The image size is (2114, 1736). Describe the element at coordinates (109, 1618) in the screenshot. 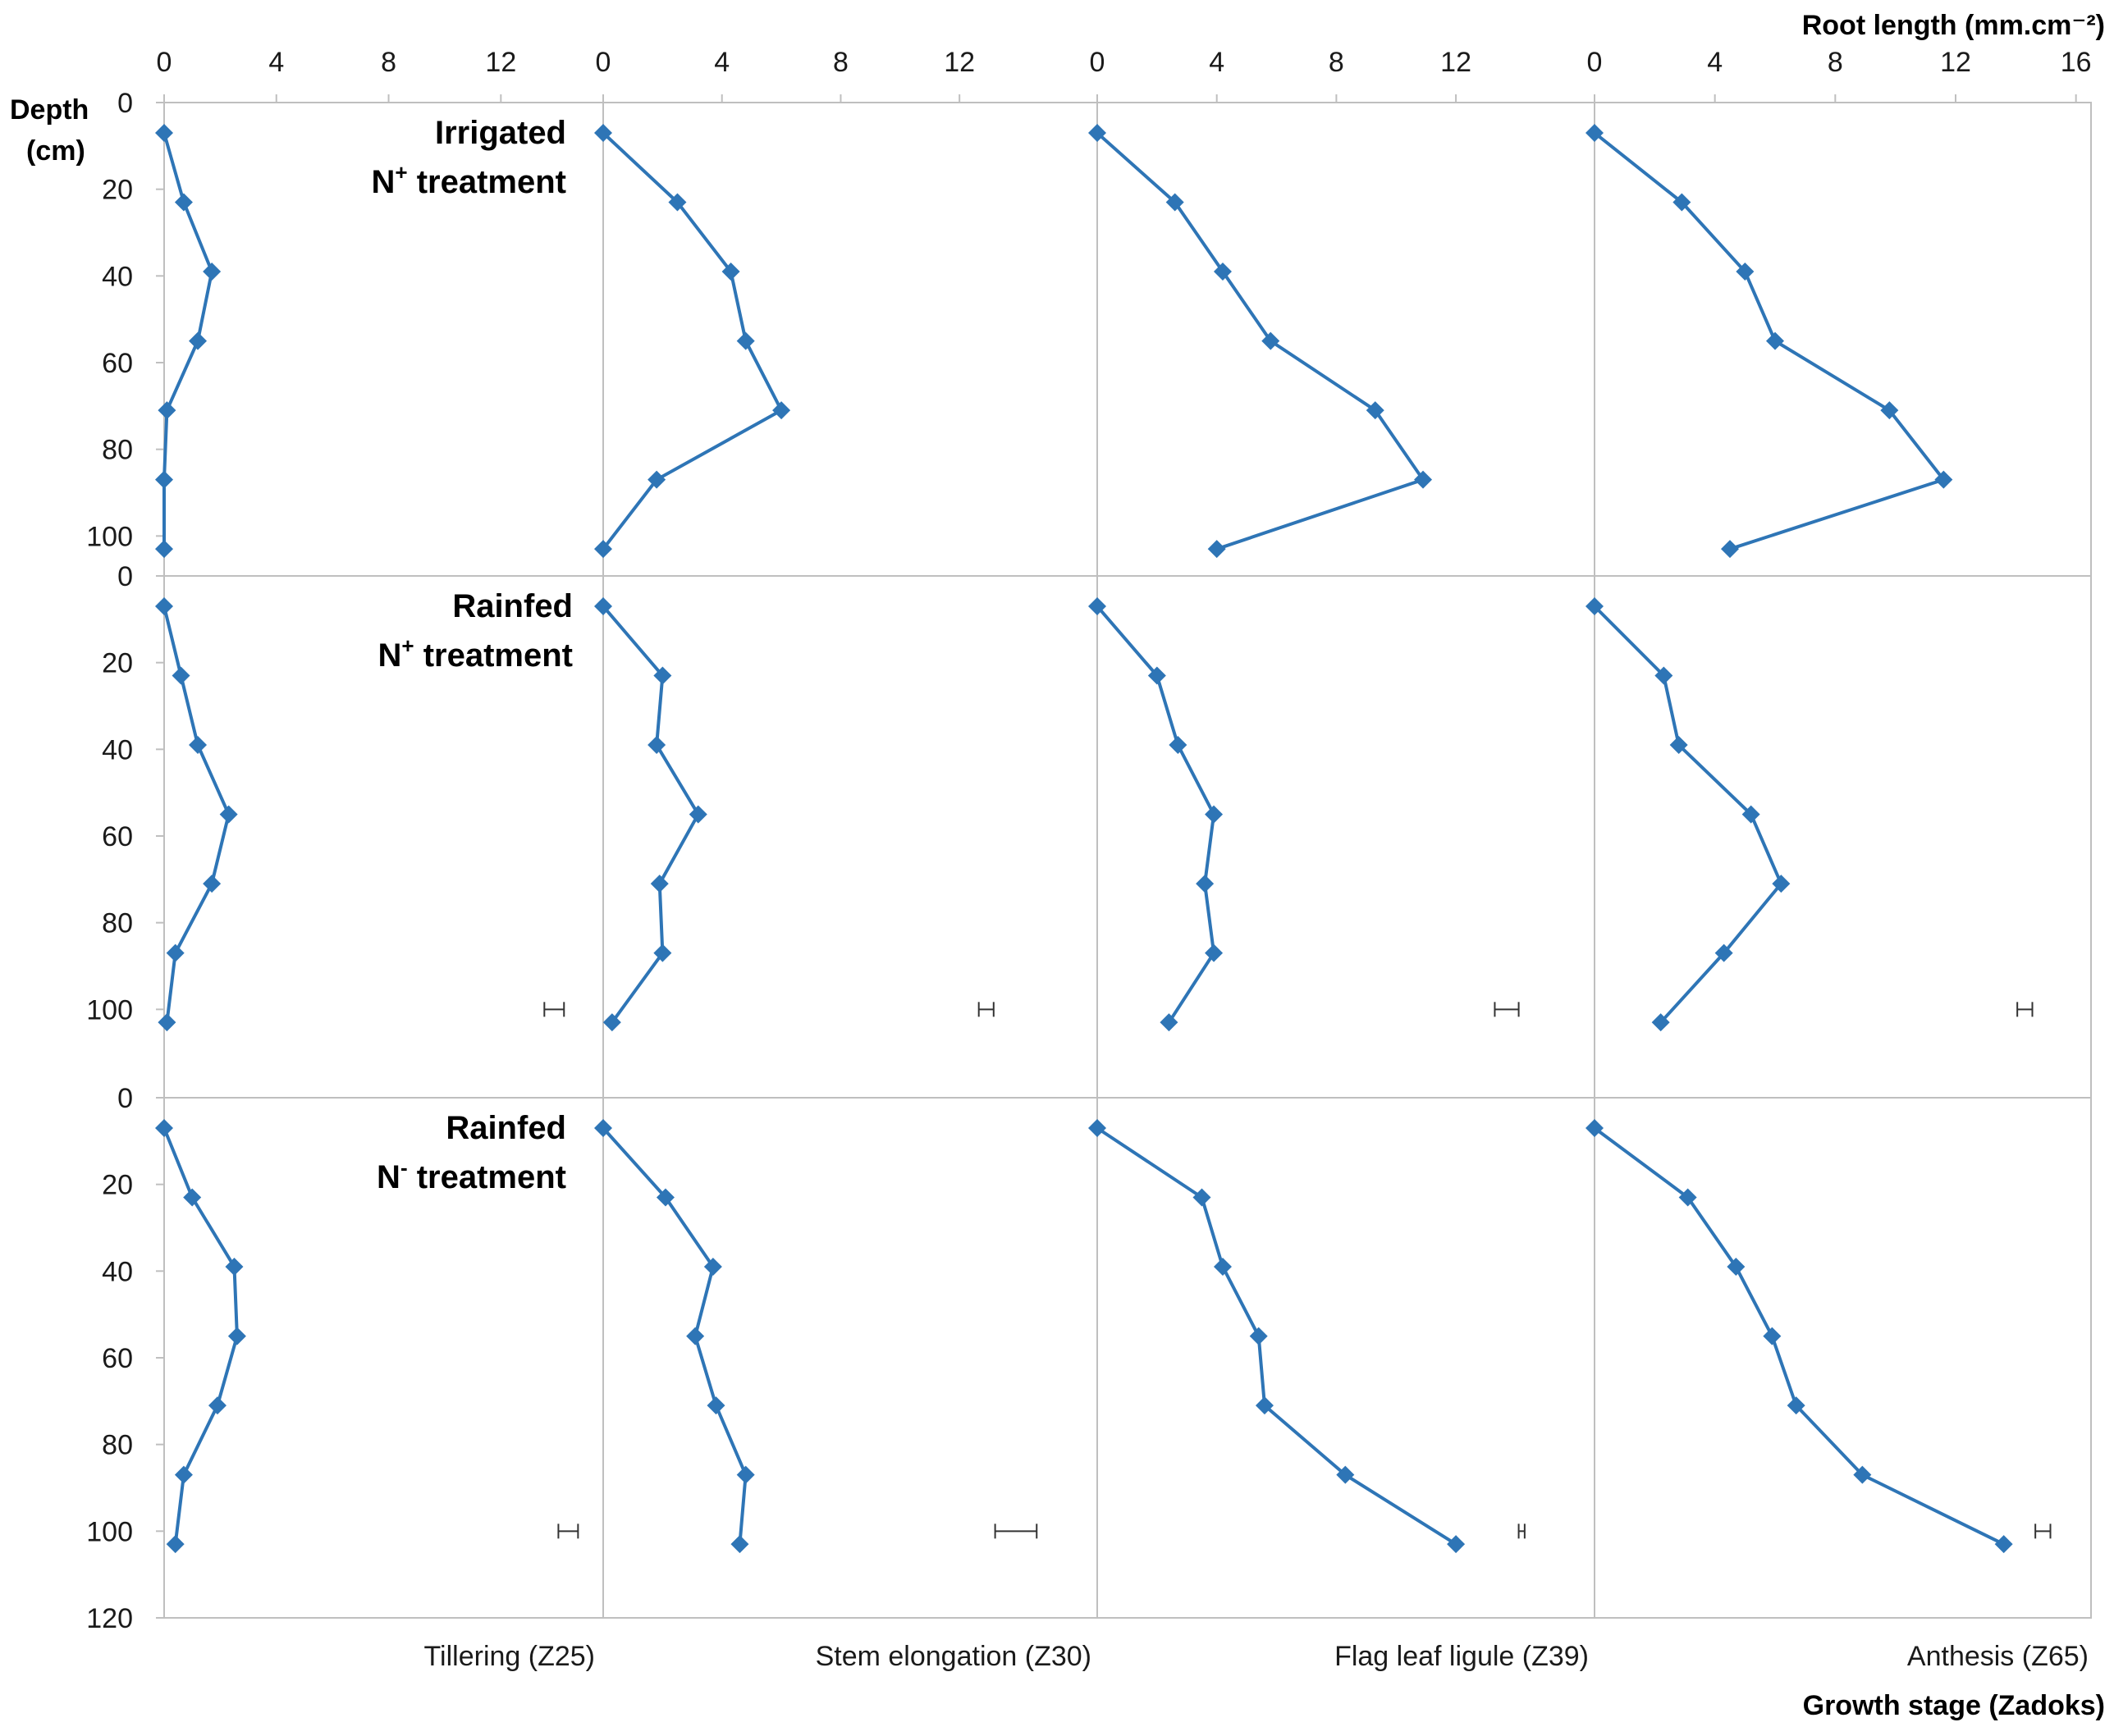

I see `y-tick-label: 120` at that location.